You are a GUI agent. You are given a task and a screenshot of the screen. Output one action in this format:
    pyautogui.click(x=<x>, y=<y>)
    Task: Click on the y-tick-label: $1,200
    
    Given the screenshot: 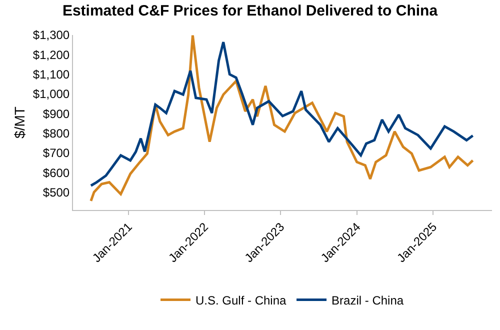 What is the action you would take?
    pyautogui.click(x=51, y=55)
    